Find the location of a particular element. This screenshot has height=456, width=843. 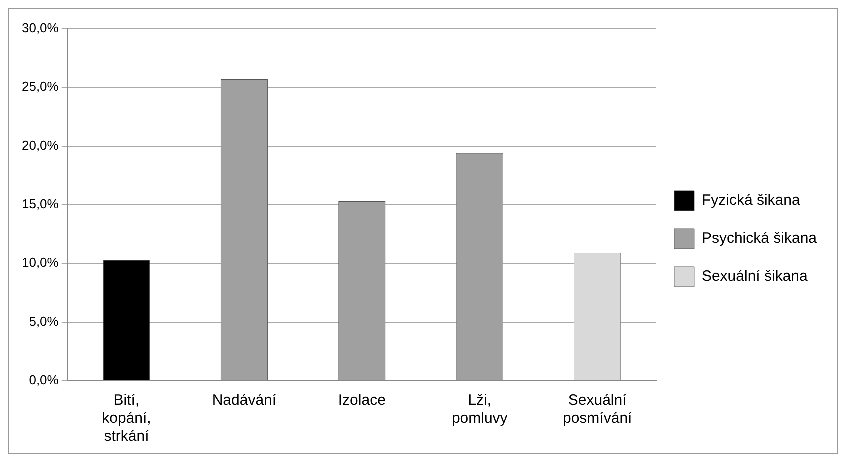

x-tick-label: Nadávání is located at coordinates (245, 401).